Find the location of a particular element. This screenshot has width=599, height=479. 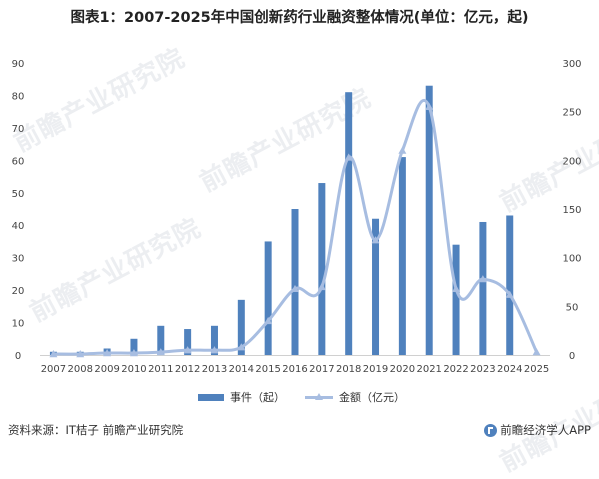

x-tick-label: 2011 is located at coordinates (160, 369).